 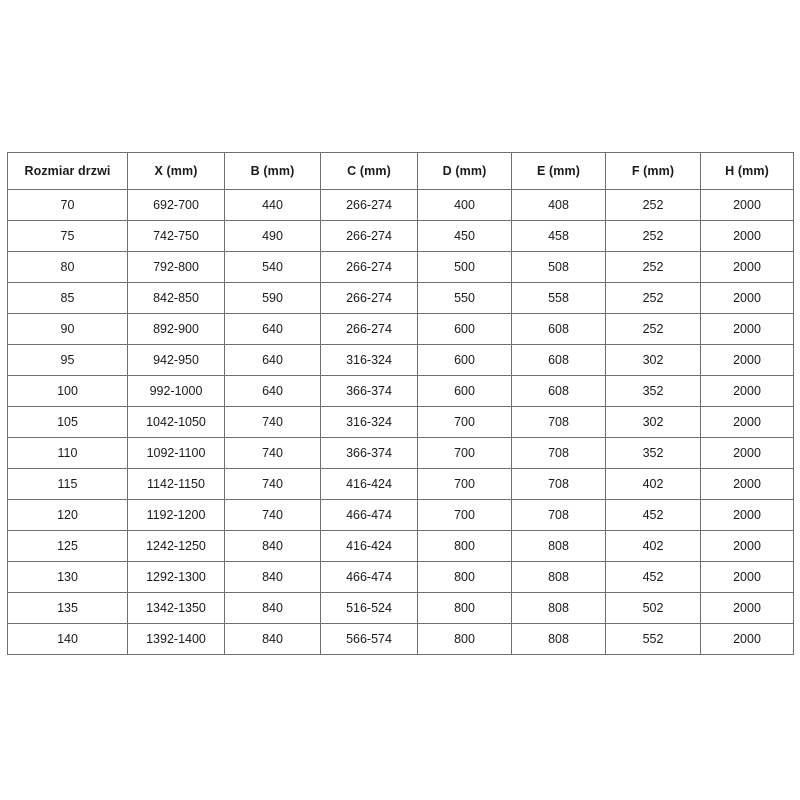 What do you see at coordinates (67, 298) in the screenshot?
I see `cell-door-size: 85` at bounding box center [67, 298].